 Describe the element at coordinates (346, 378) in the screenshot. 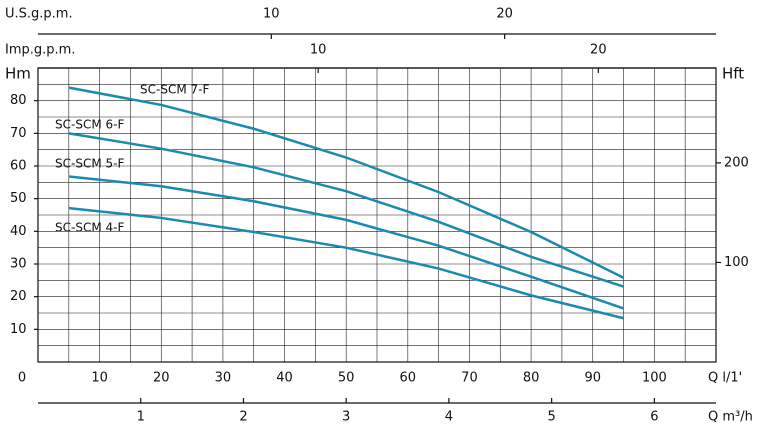

I see `x-tick-label: 50` at that location.